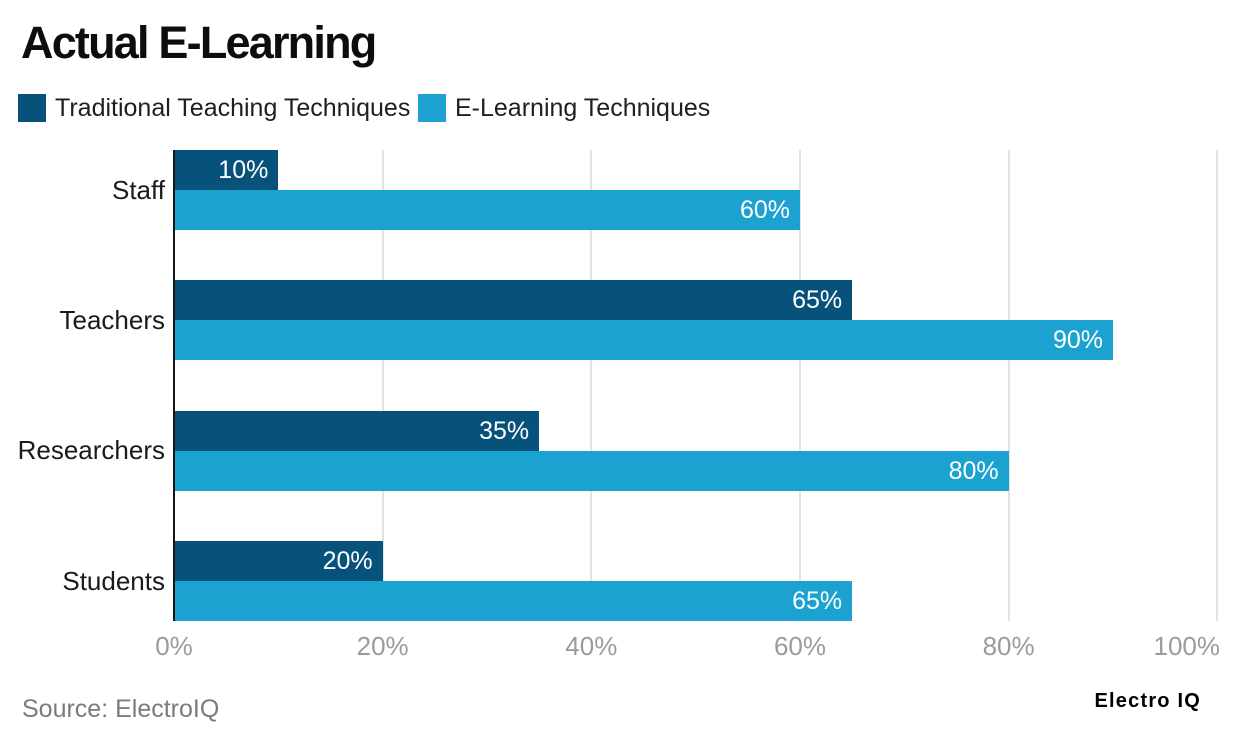 The width and height of the screenshot is (1240, 742). I want to click on category-label: Staff, so click(138, 189).